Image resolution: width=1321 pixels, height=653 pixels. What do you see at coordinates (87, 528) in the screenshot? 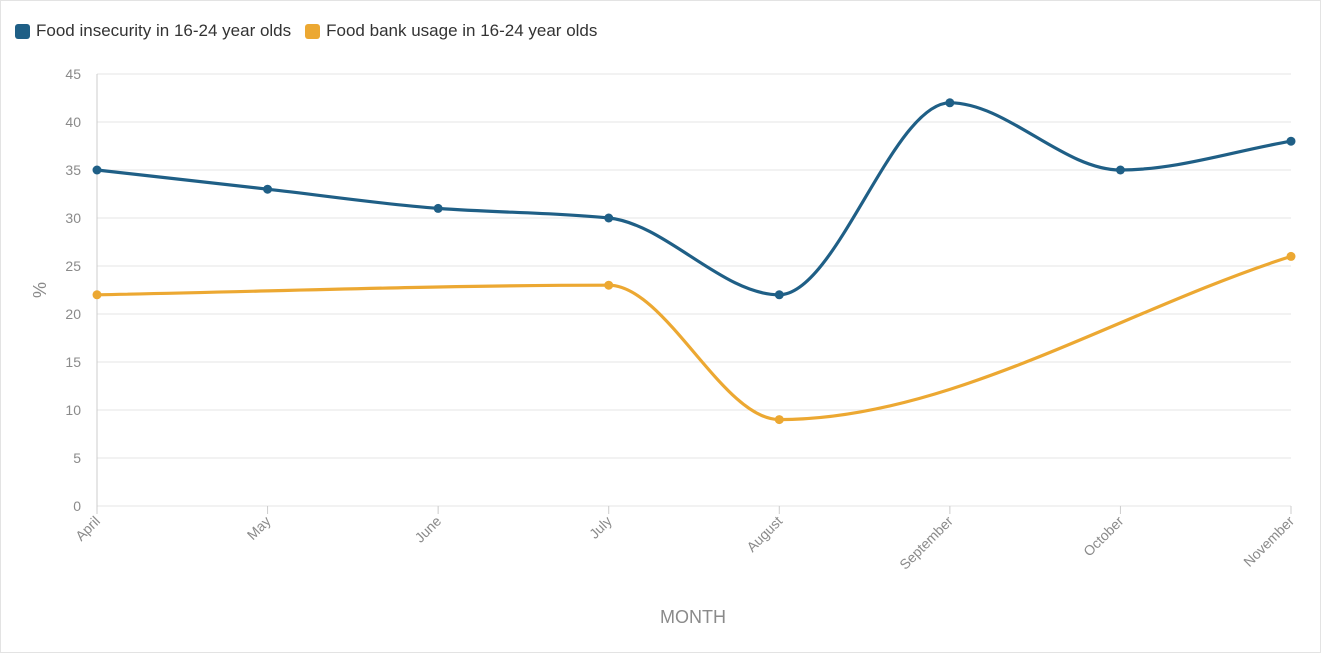
I see `x-tick-label: April` at bounding box center [87, 528].